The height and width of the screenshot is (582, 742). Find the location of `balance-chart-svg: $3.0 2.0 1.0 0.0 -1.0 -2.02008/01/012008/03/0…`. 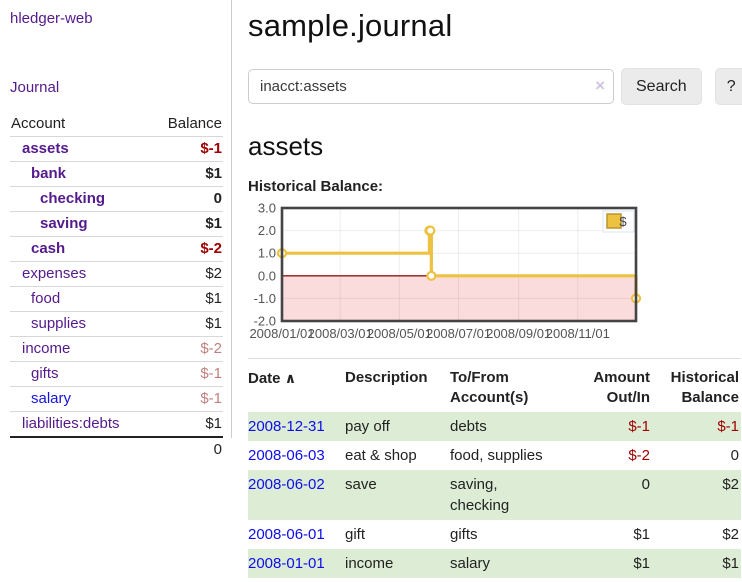

balance-chart-svg: $3.0 2.0 1.0 0.0 -1.0 -2.02008/01/012008/03/0… is located at coordinates (445, 271).